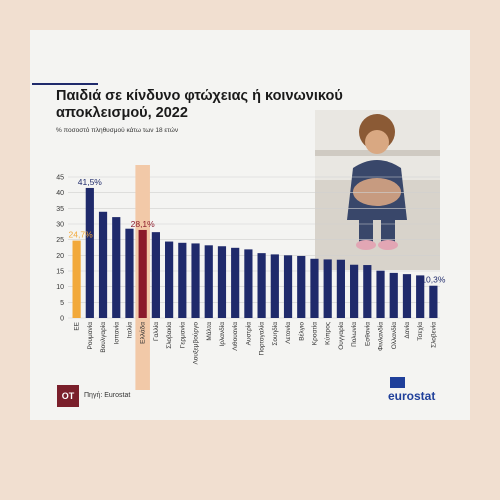  What do you see at coordinates (107, 395) in the screenshot?
I see `source-text: Πηγή: Eurostat` at bounding box center [107, 395].